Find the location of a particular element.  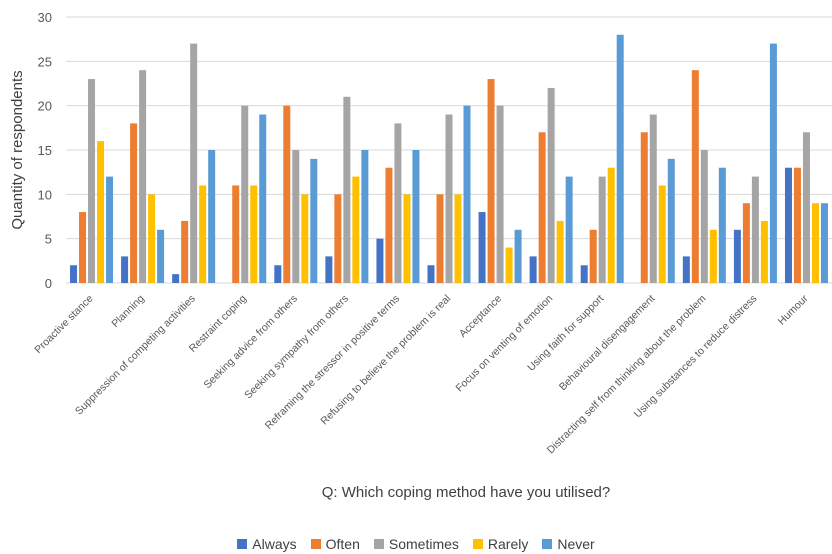

legend-label: Sometimes is located at coordinates (423, 544).